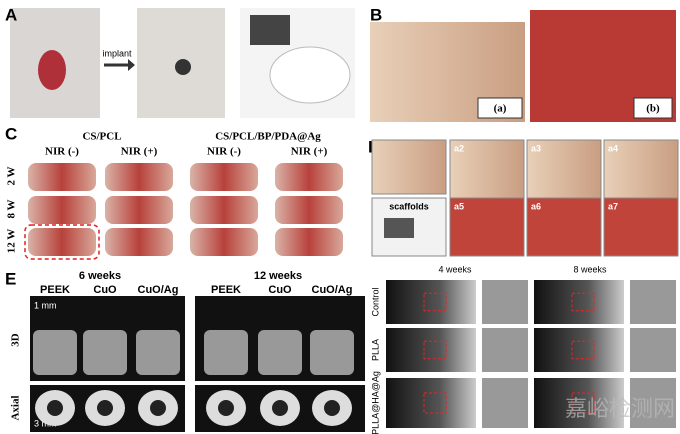  What do you see at coordinates (375, 402) in the screenshot?
I see `row-label: PLLA@HA@Ag` at bounding box center [375, 402].